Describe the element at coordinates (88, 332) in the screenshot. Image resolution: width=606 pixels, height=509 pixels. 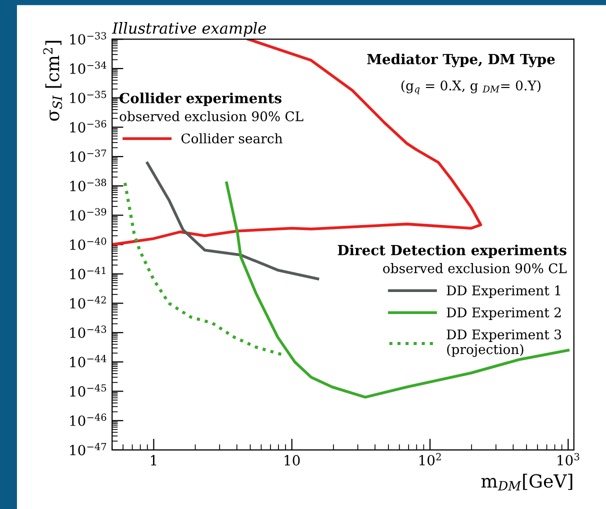
I see `y-tick-label: 10$^{−43}$` at that location.